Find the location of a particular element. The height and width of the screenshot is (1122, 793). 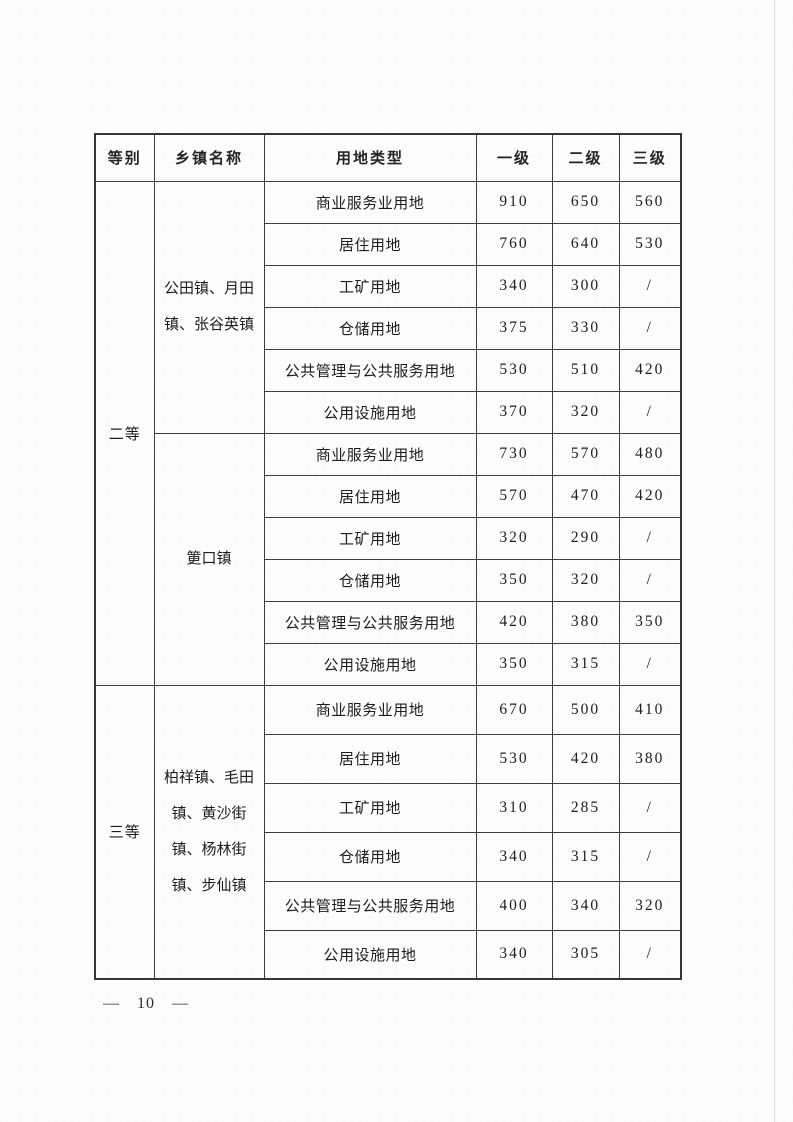

column-header-level1: 一级 is located at coordinates (514, 157).